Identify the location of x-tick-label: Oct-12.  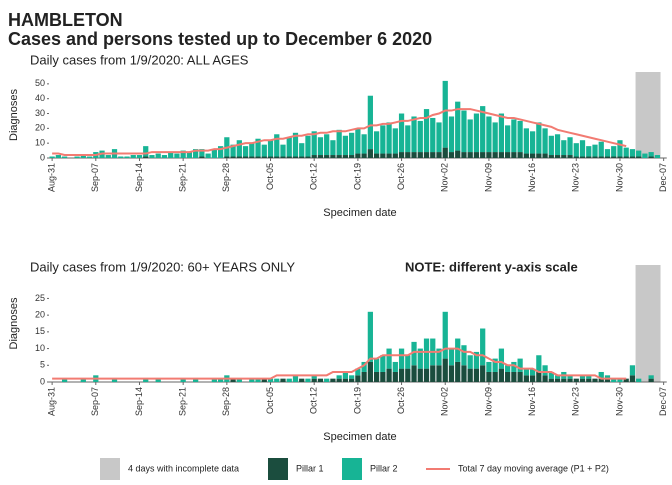
(314, 400).